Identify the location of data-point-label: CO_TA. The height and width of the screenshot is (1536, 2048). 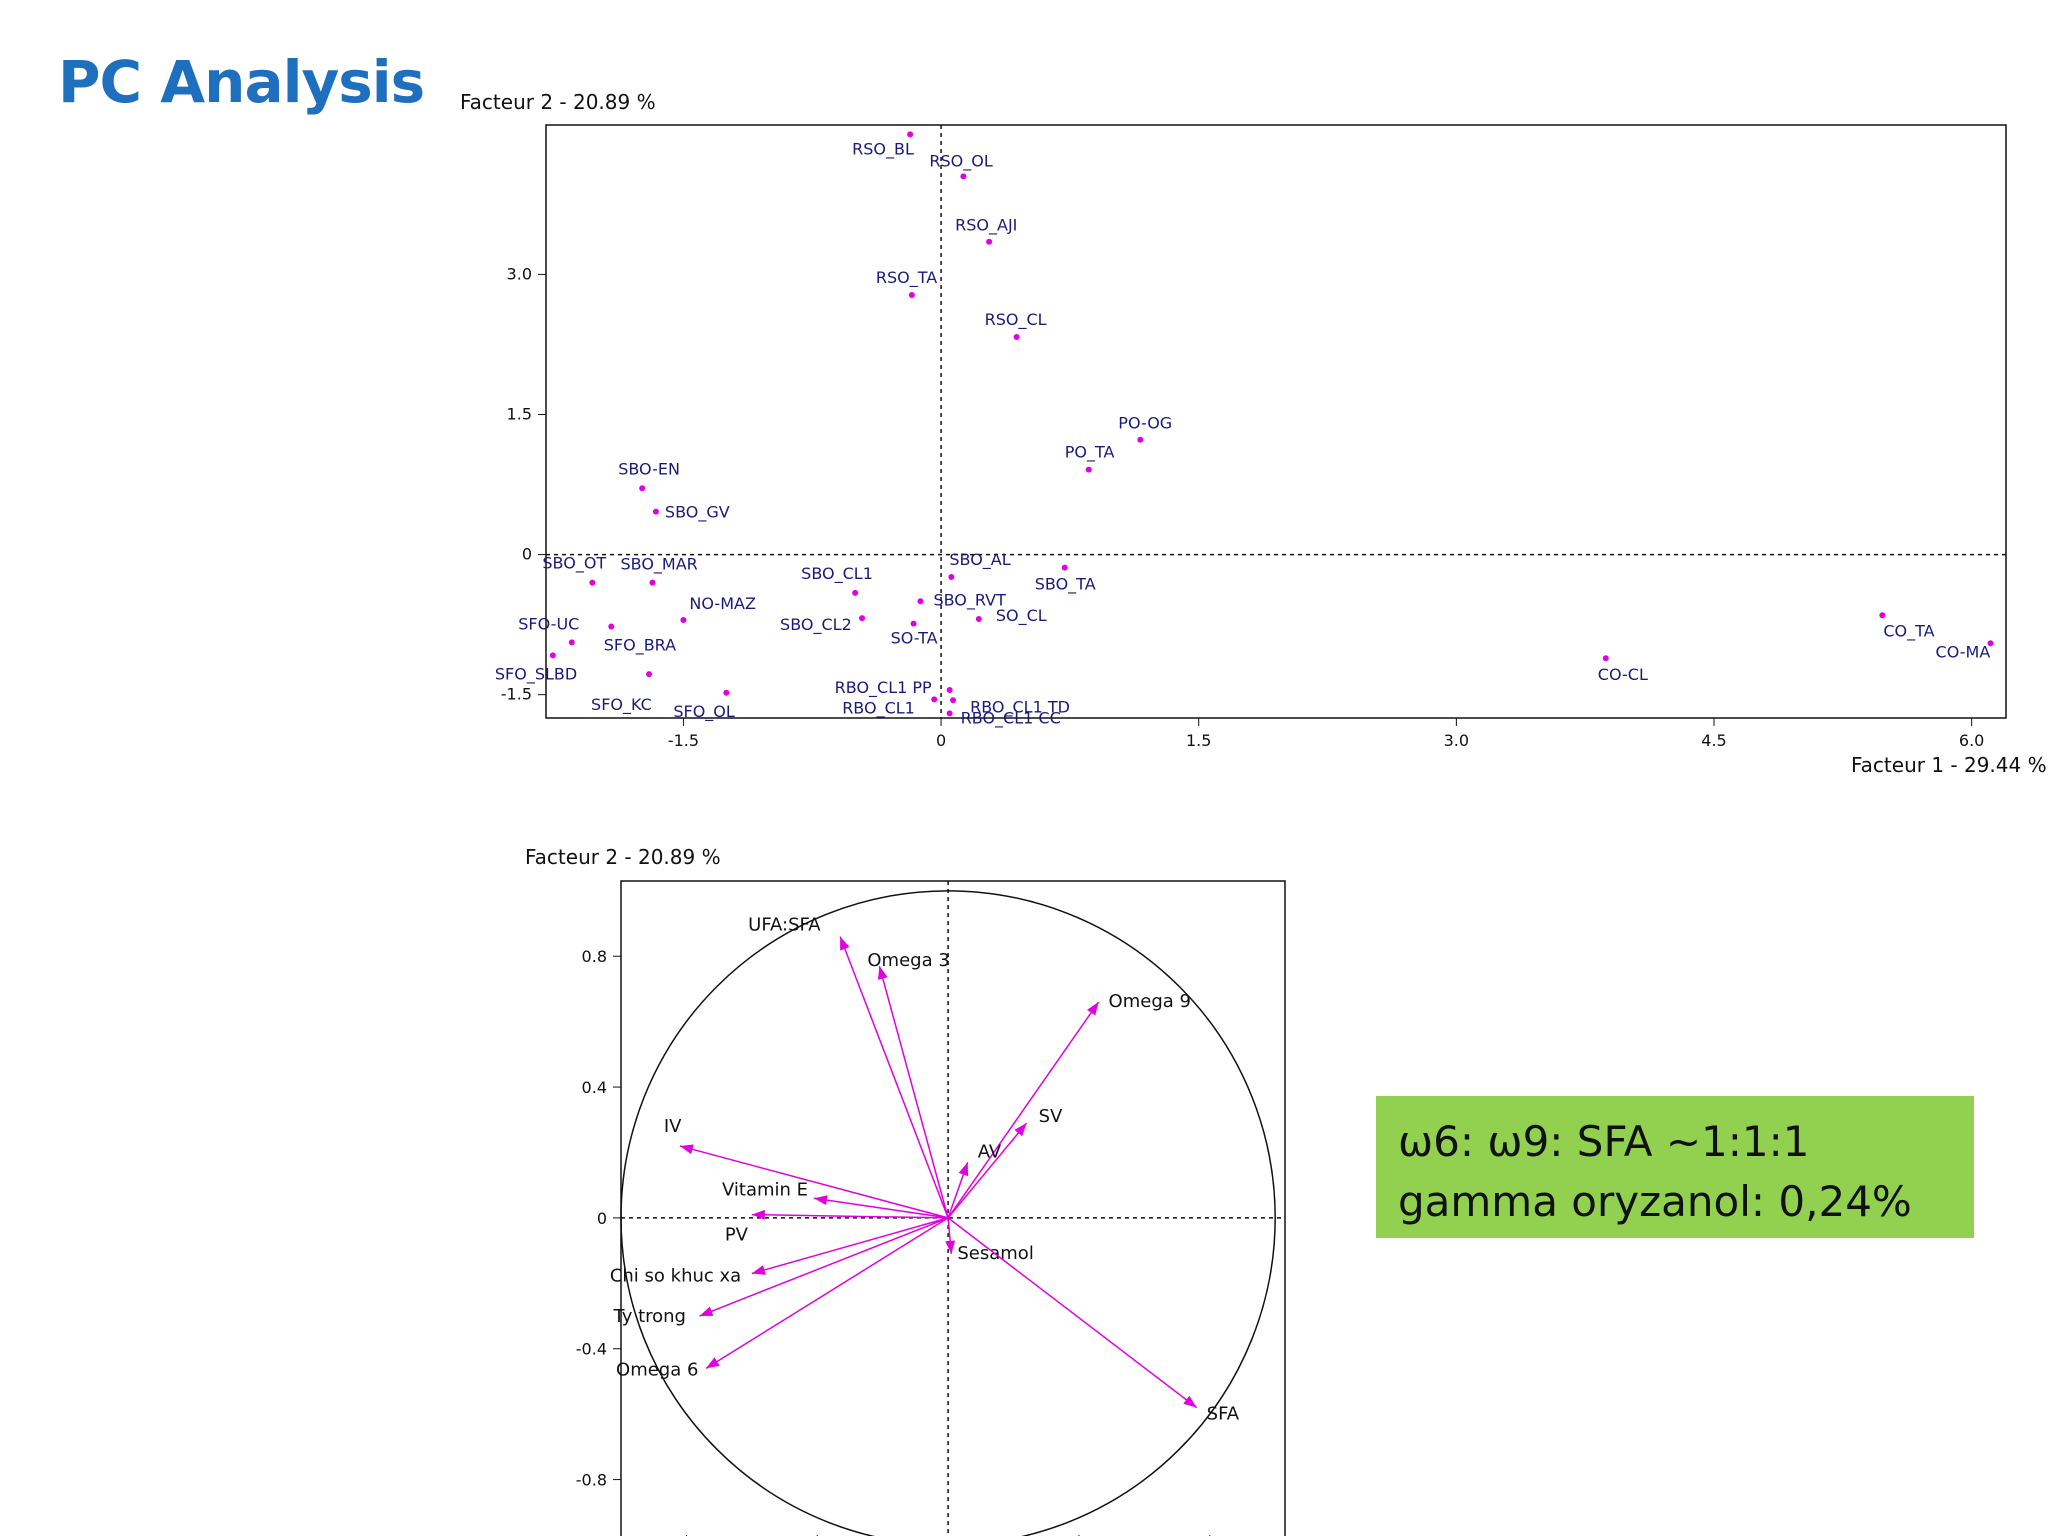
(1908, 631).